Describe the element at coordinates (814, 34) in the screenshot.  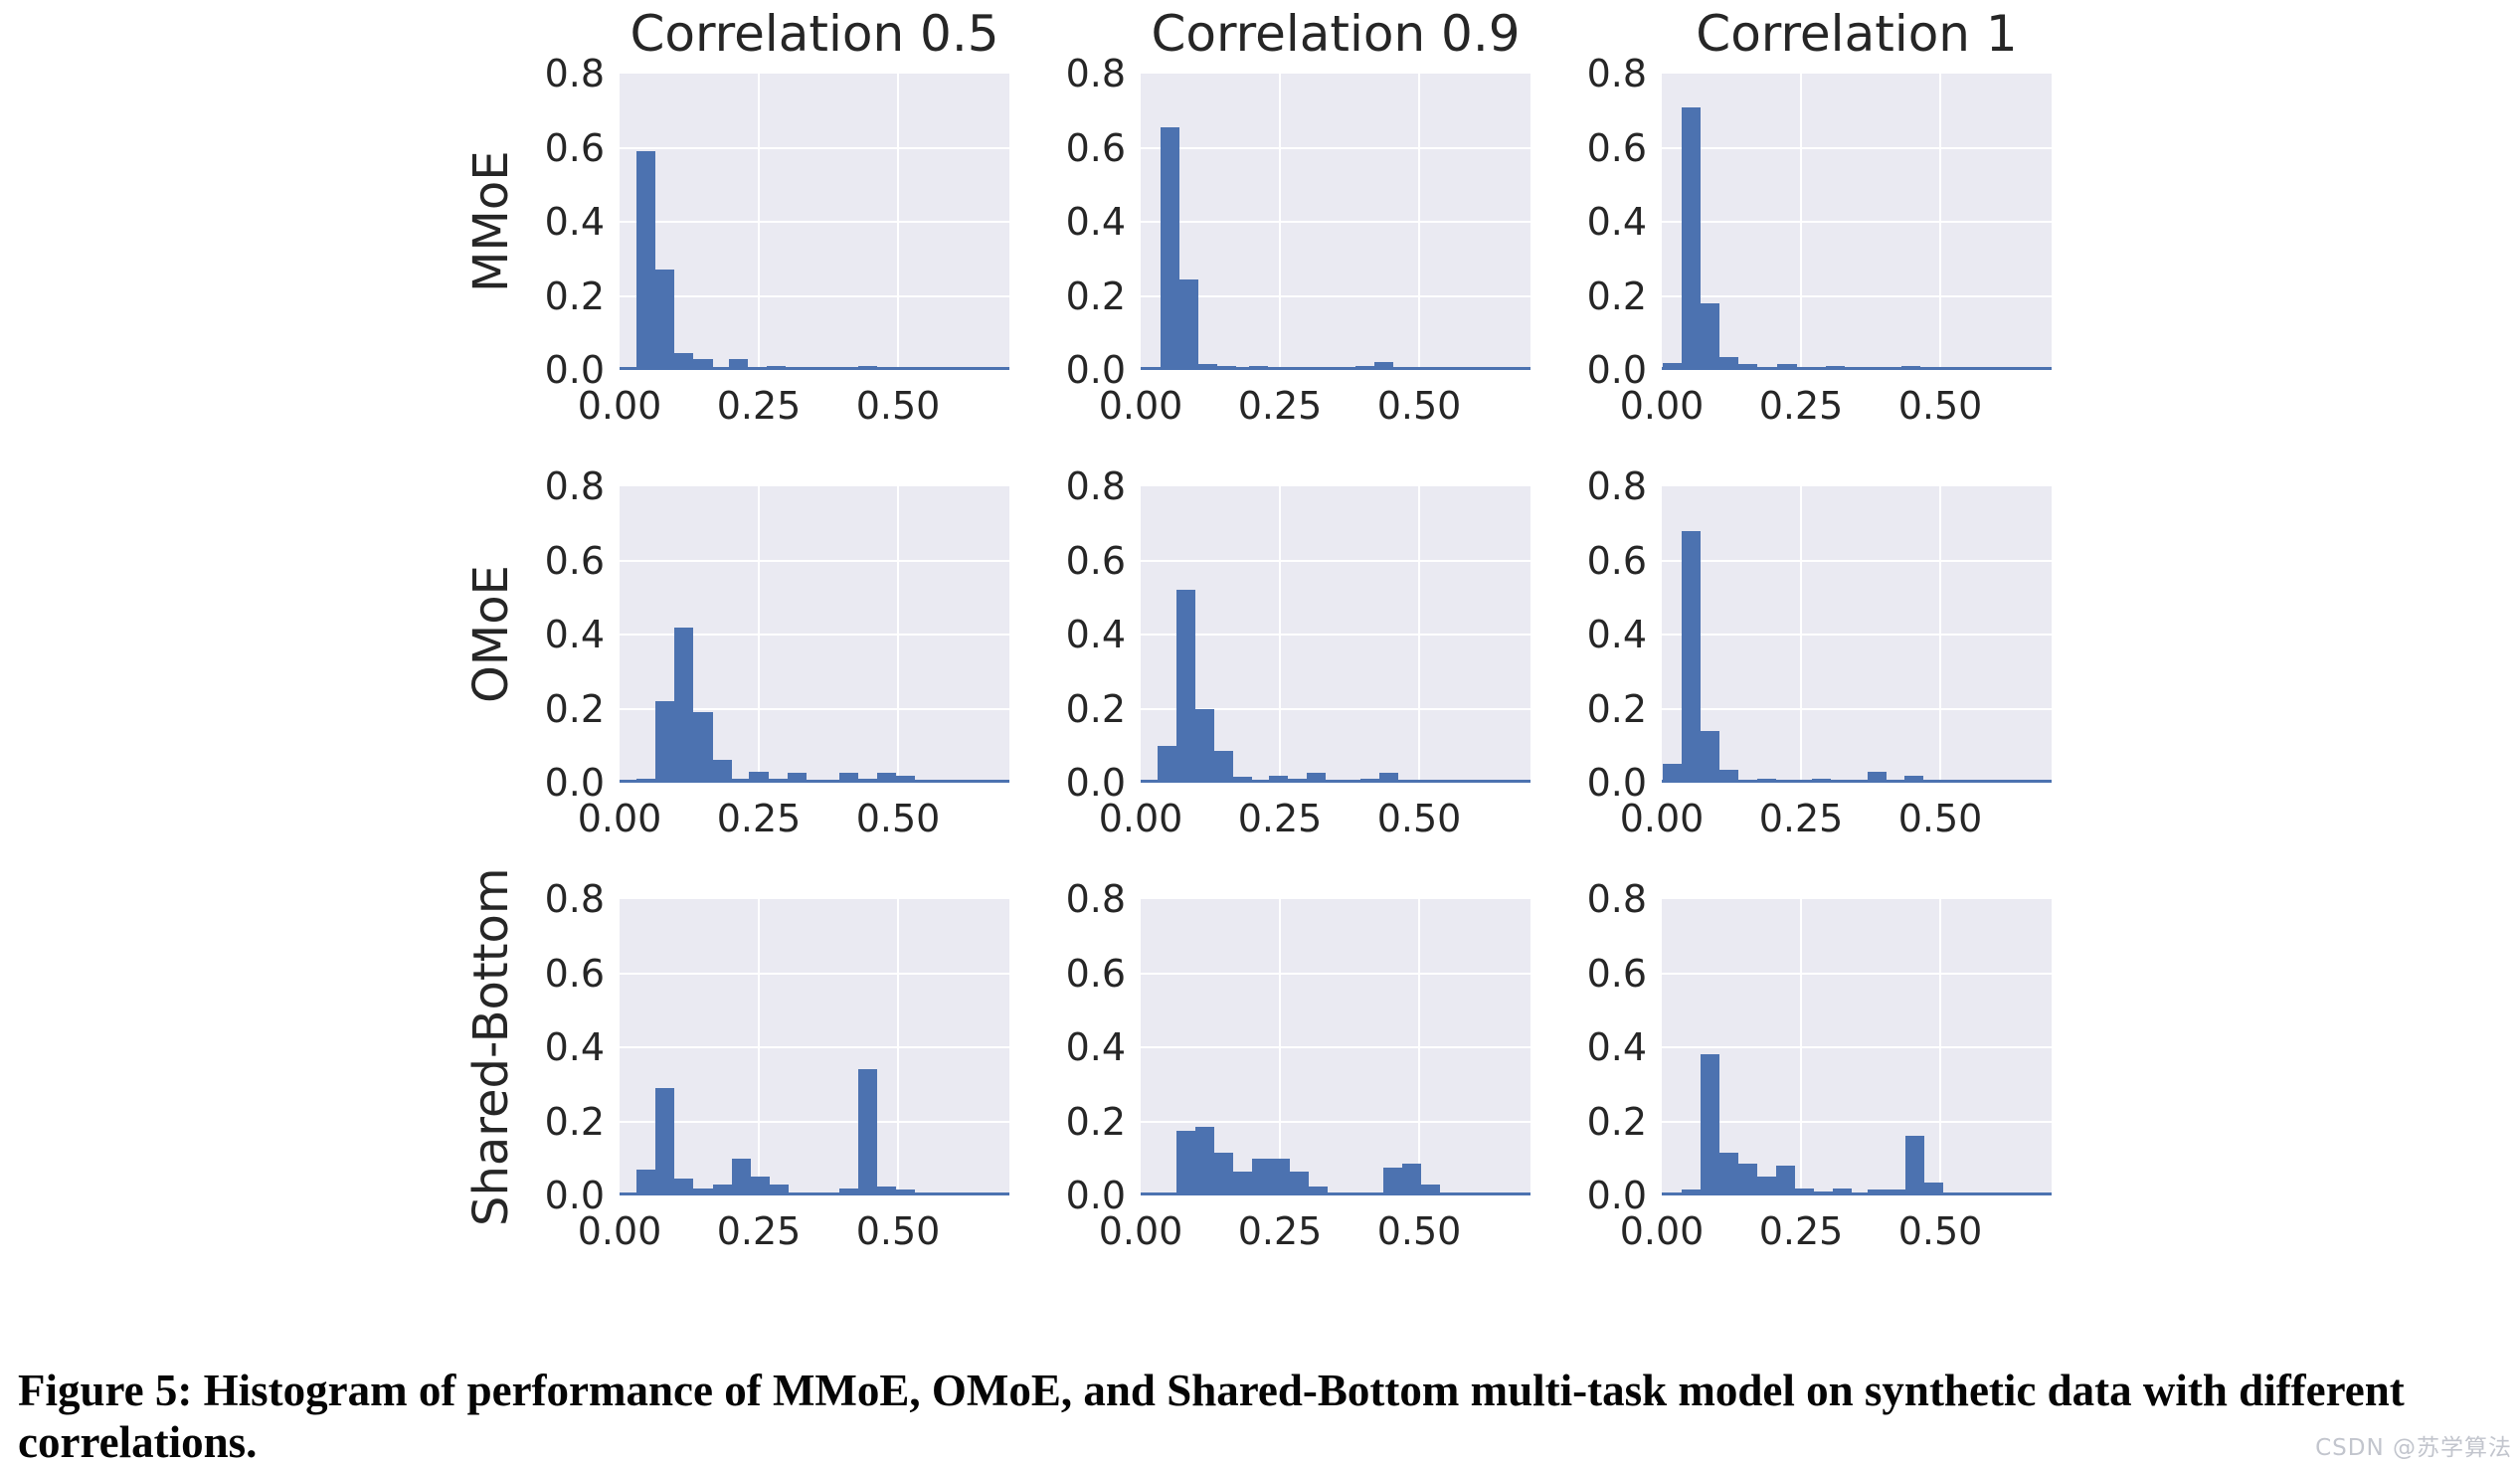
I see `column-title: Correlation 0.5` at that location.